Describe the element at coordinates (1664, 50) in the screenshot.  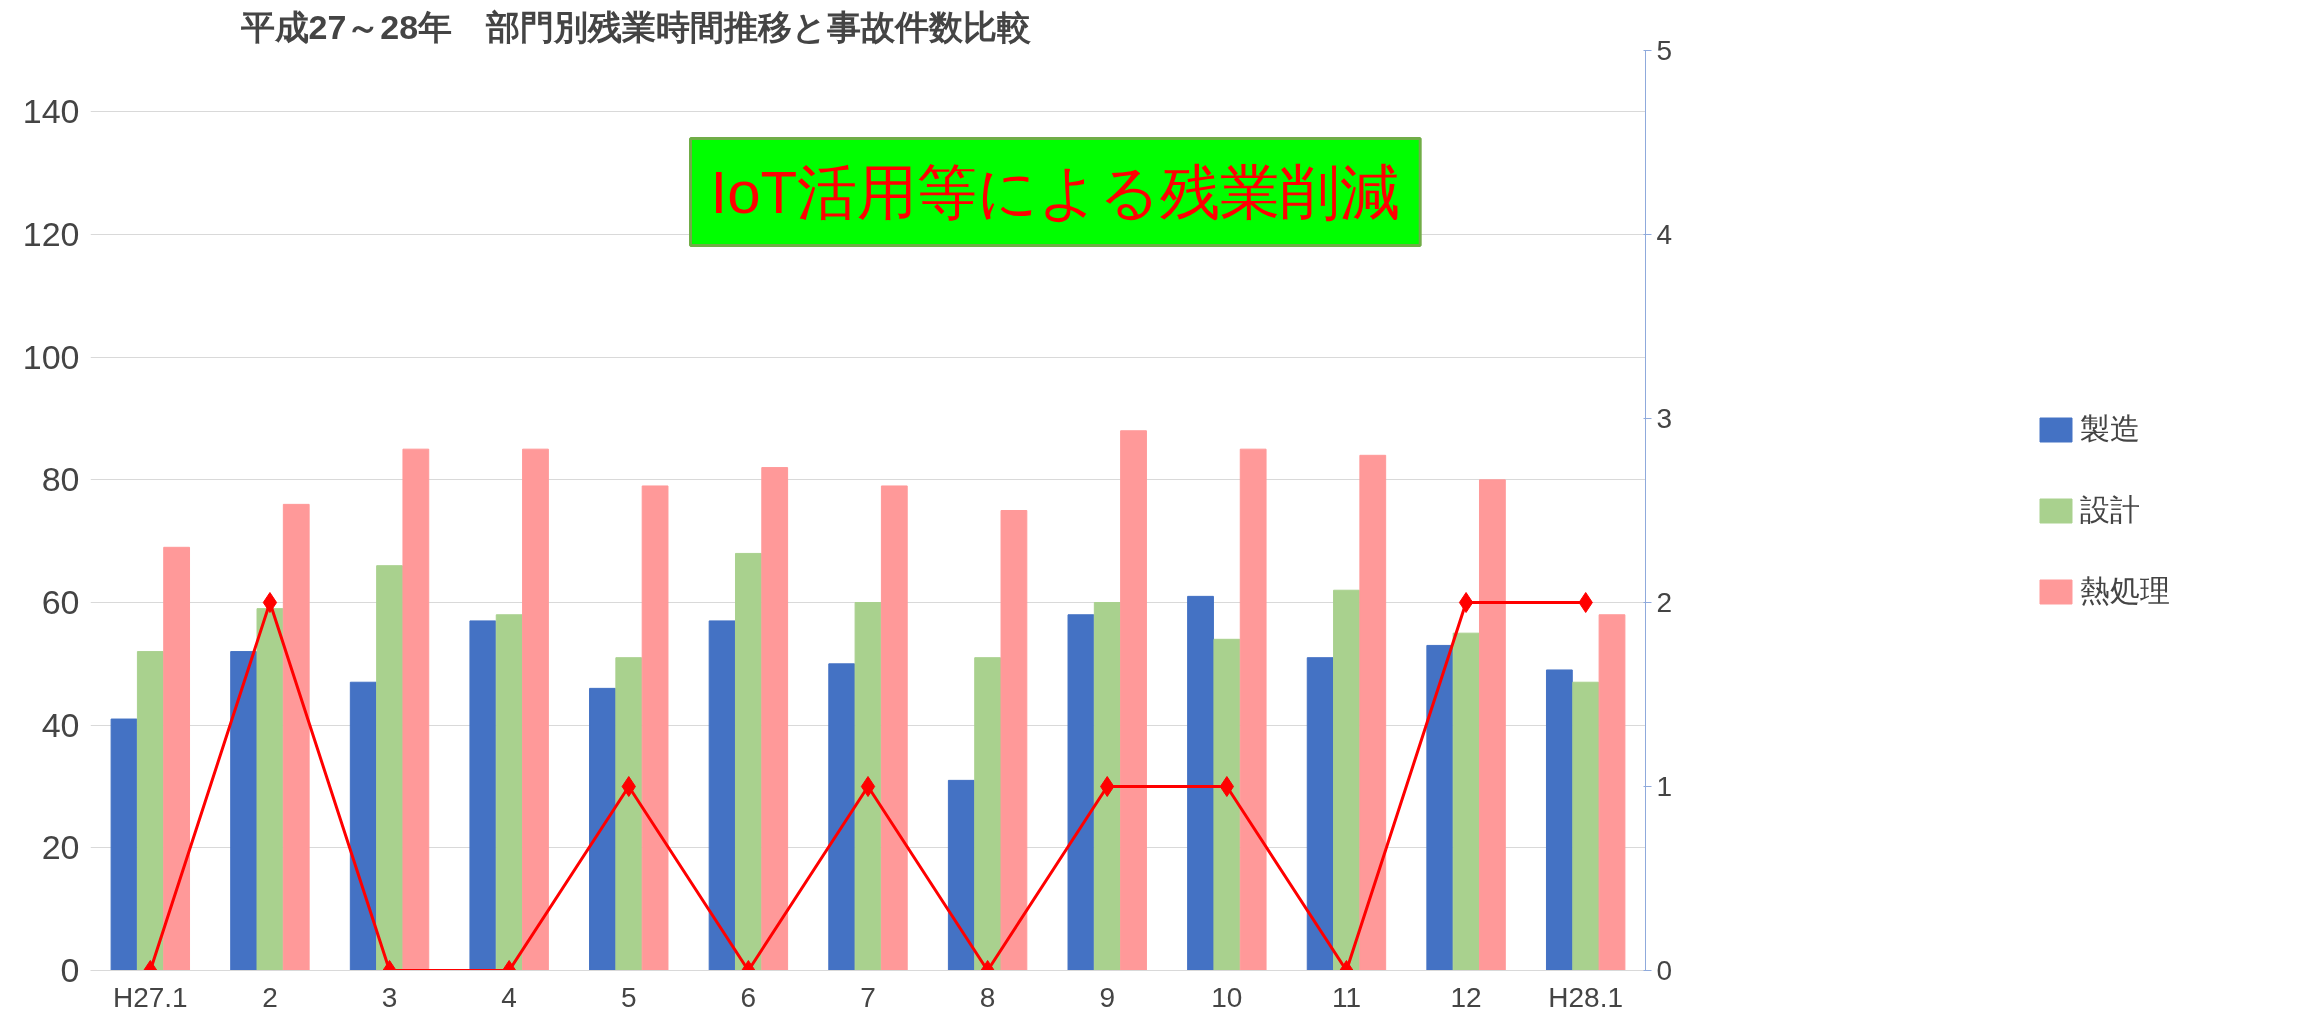
I see `y2-tick-label: 5` at that location.